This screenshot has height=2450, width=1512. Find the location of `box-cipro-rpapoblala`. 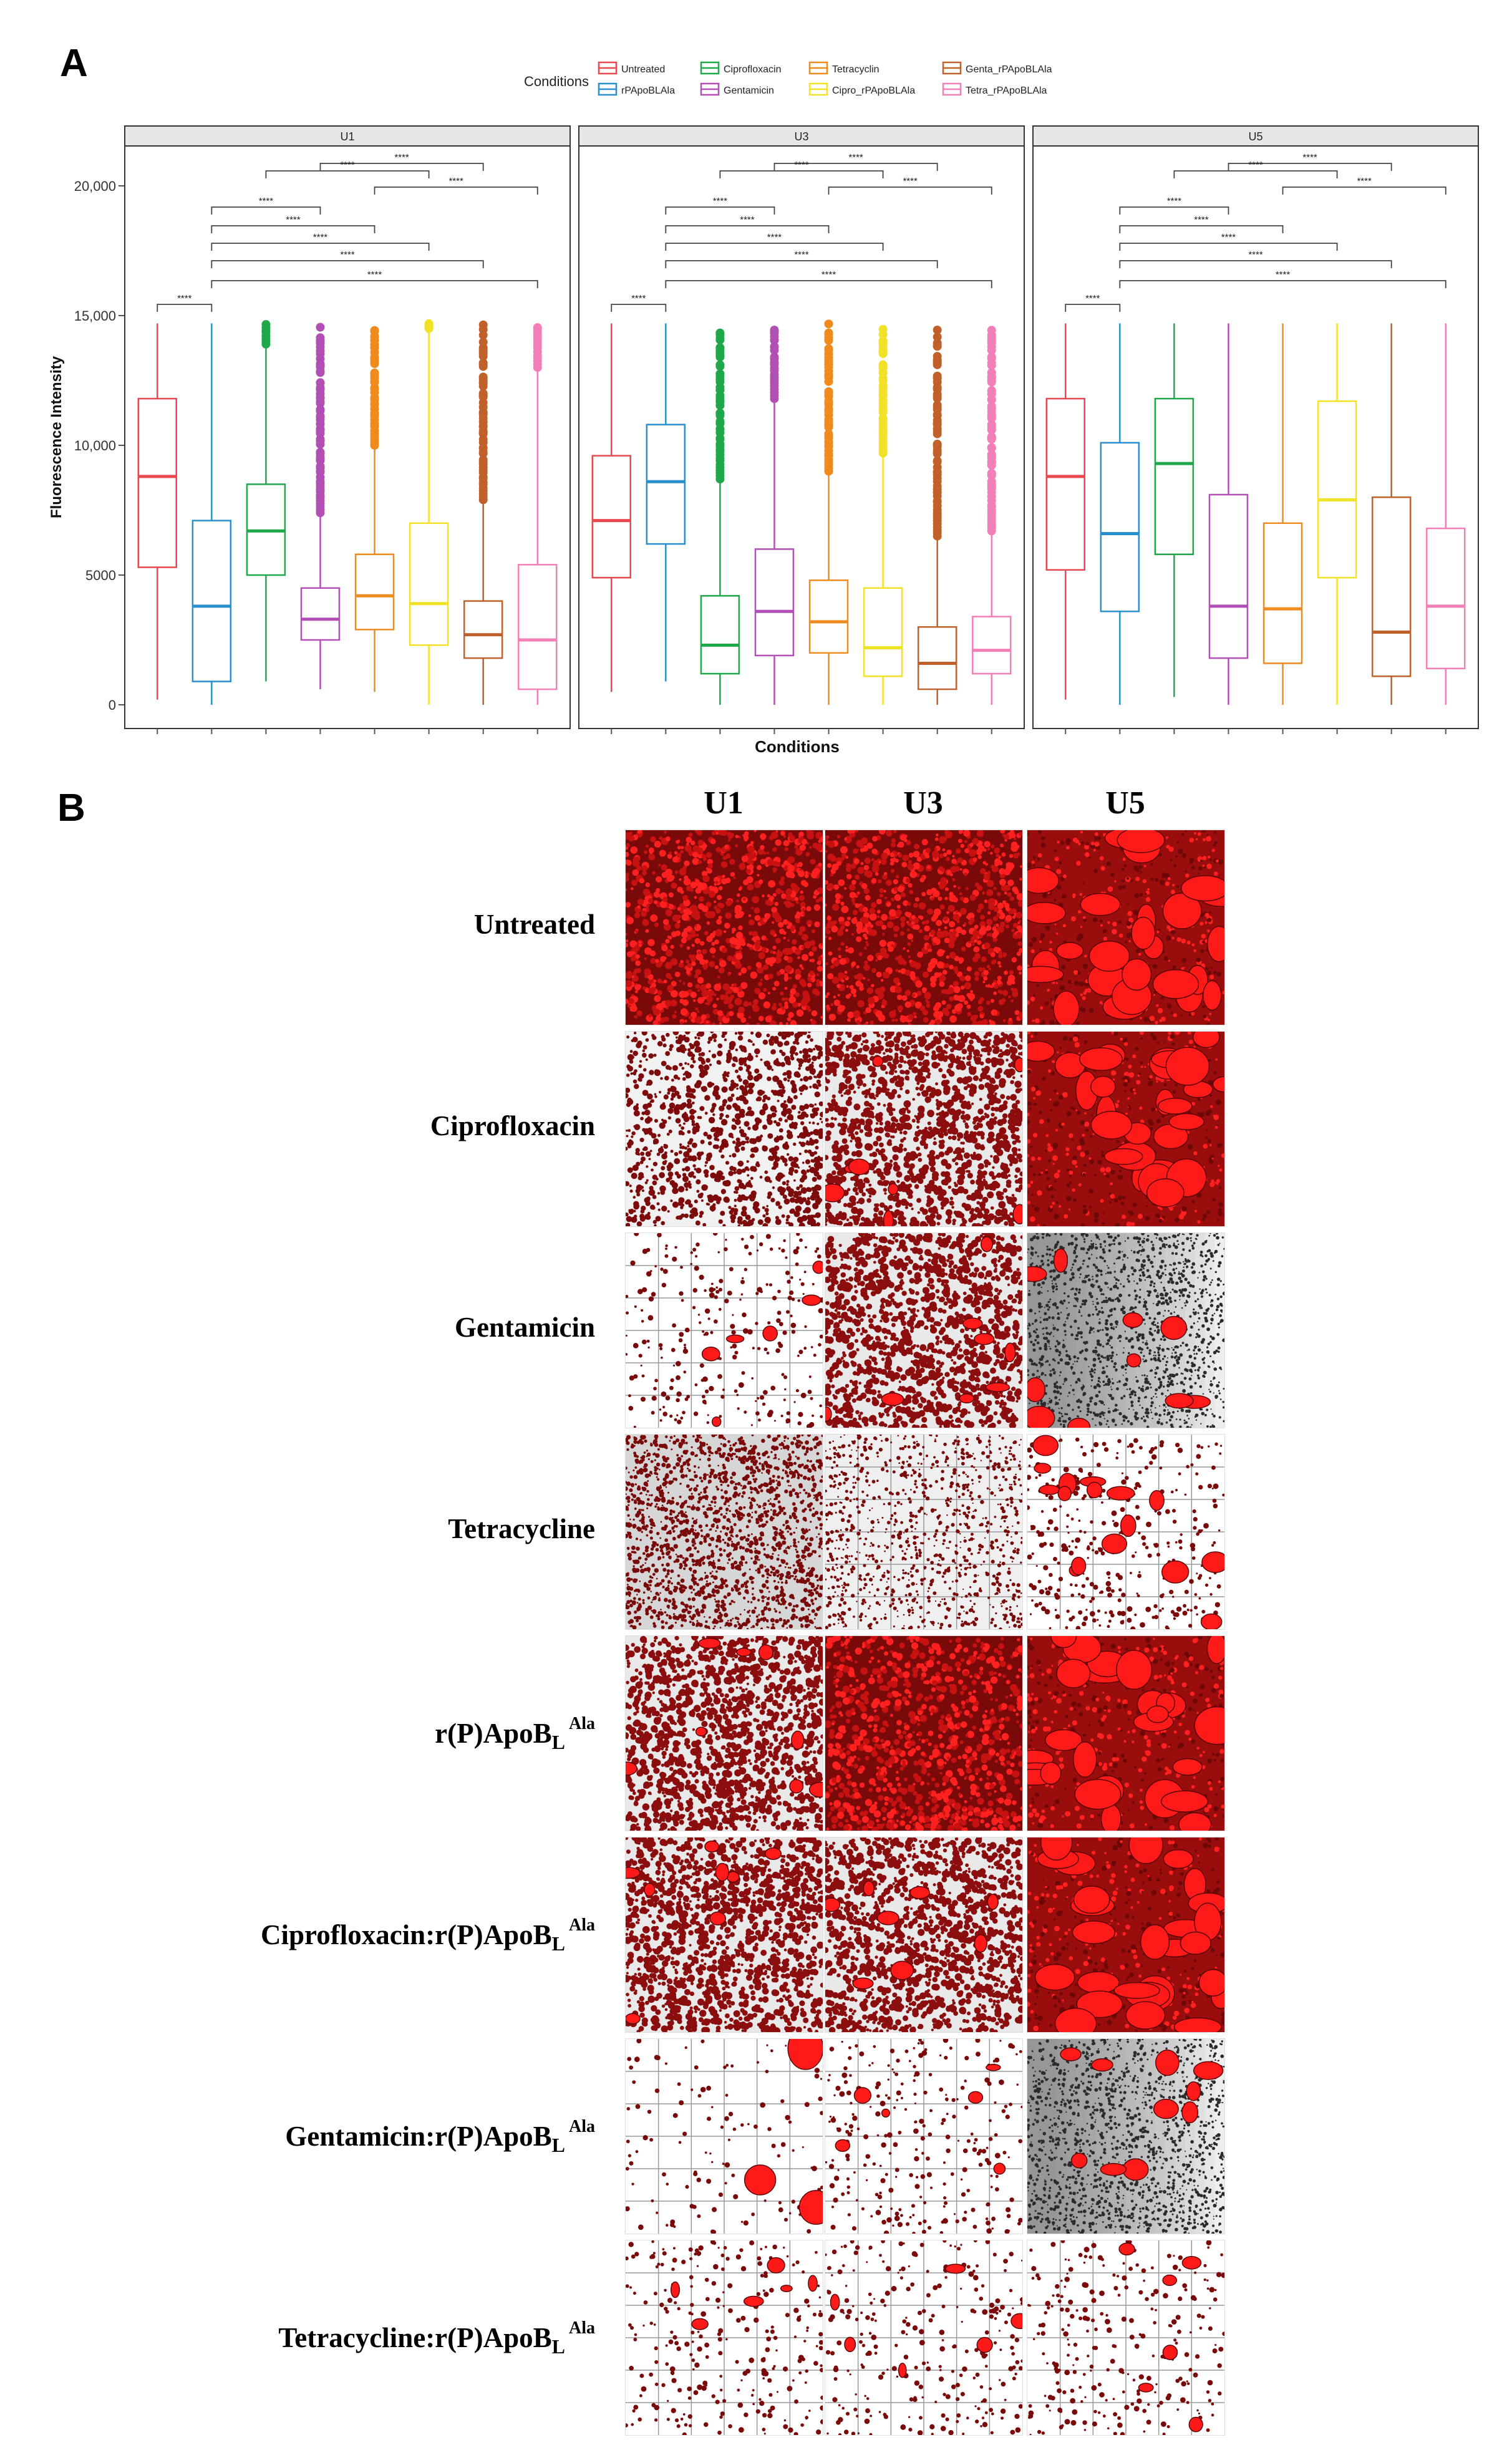

box-cipro-rpapoblala is located at coordinates (883, 515).